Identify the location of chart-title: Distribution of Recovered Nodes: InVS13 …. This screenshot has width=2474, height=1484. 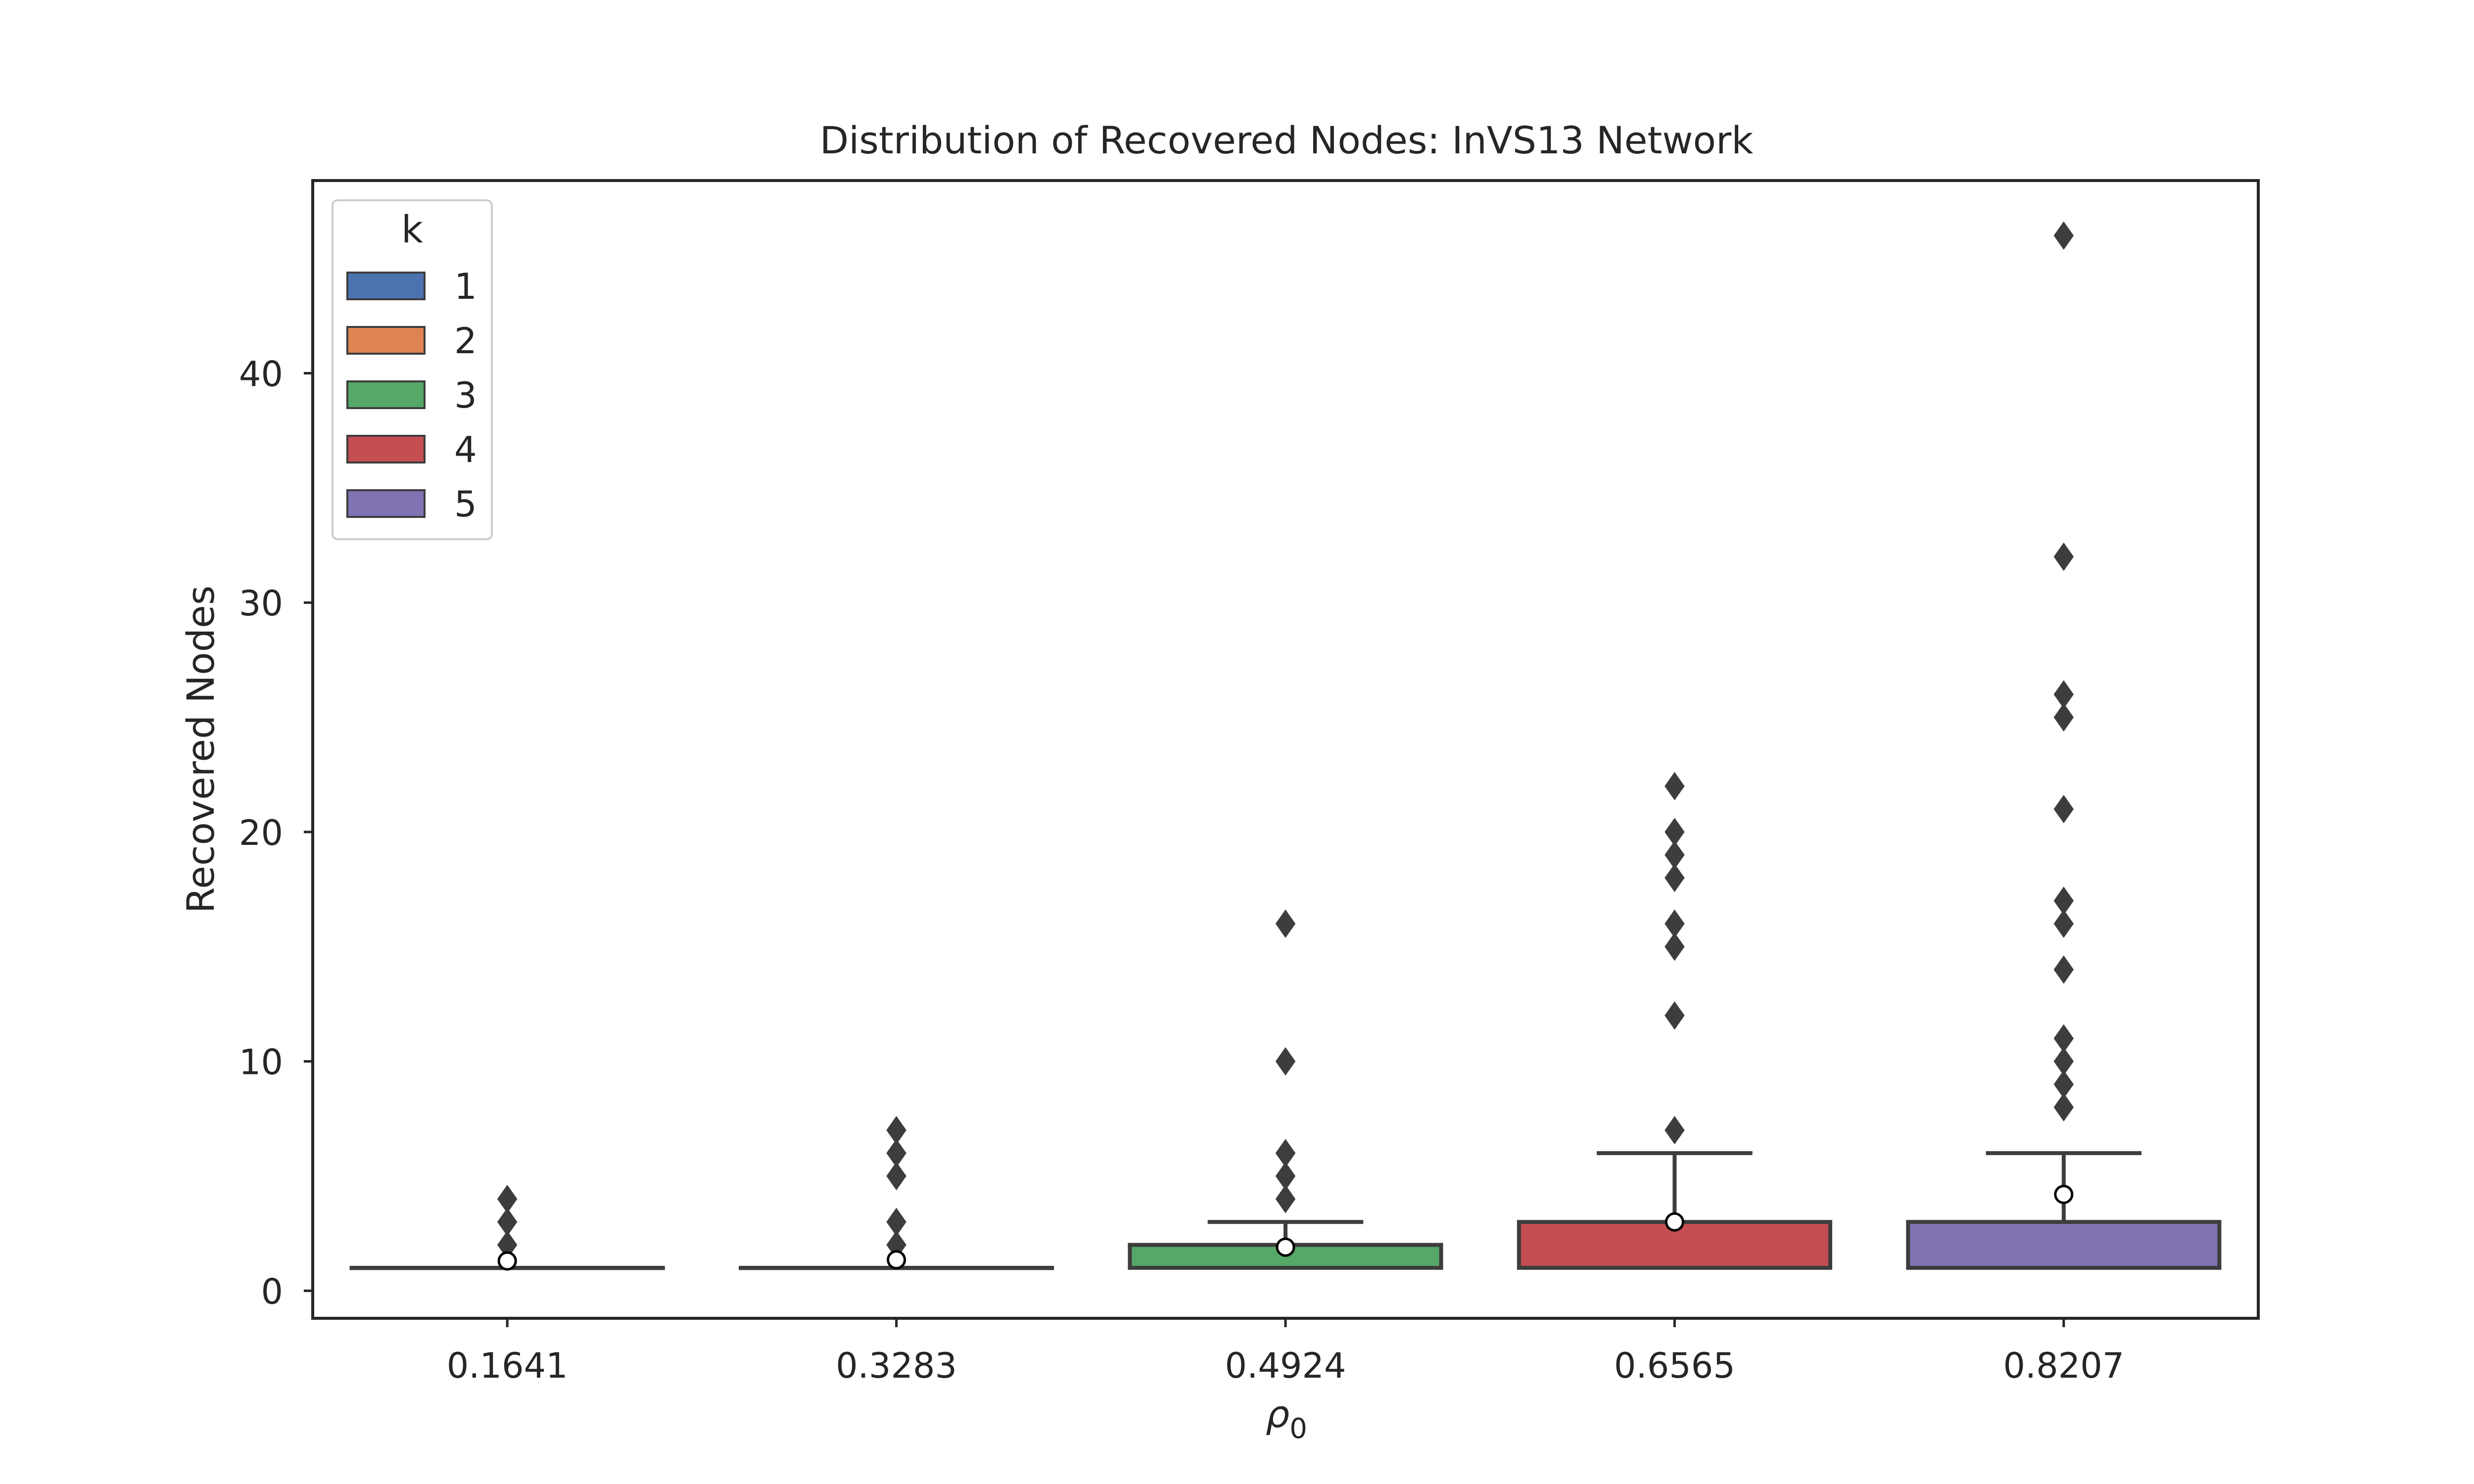
(1287, 140).